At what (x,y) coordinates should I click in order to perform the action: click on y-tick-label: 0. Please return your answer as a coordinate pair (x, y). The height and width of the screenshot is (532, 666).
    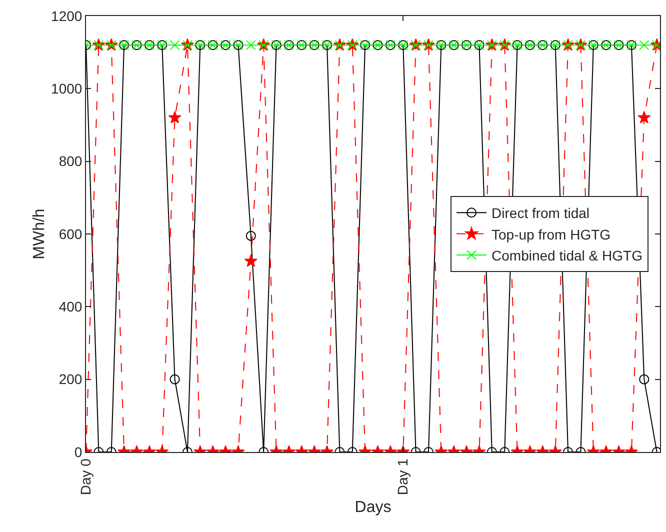
    Looking at the image, I should click on (78, 452).